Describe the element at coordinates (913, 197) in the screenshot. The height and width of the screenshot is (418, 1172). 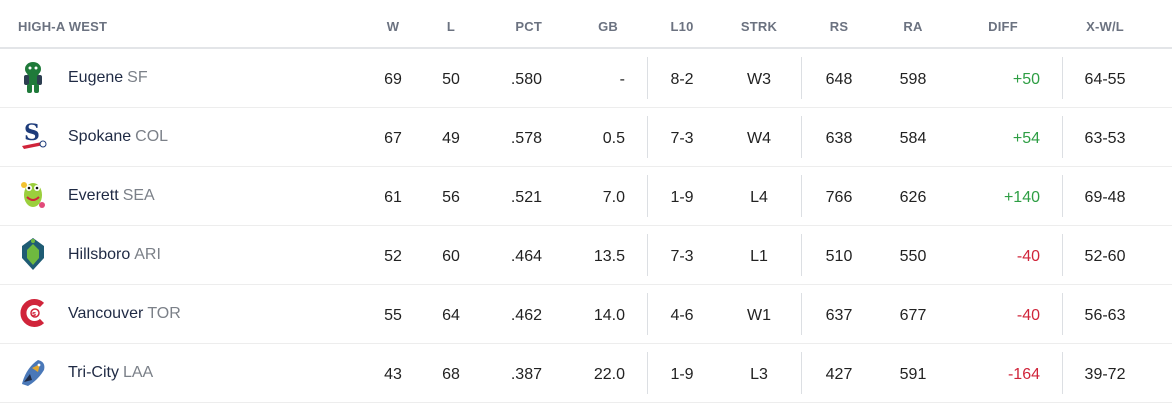
I see `stat-runs-allowed: 626` at that location.